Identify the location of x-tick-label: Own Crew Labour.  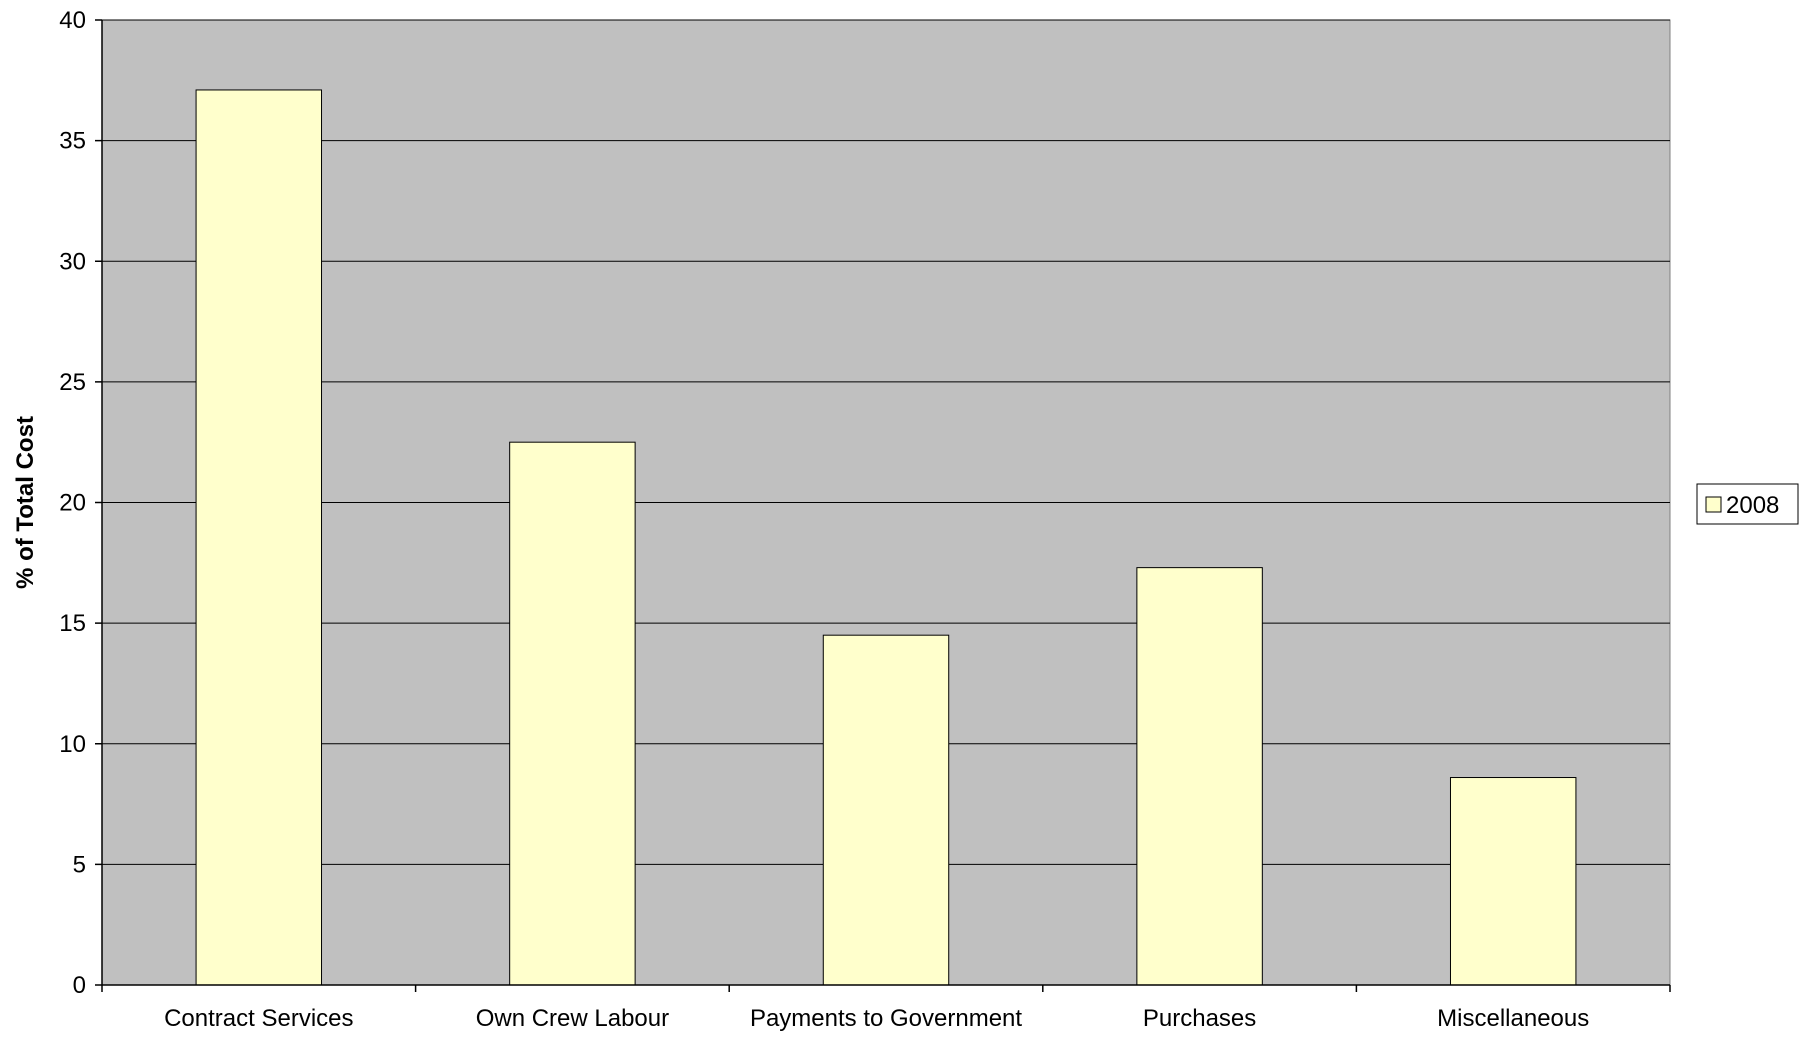
(572, 1018).